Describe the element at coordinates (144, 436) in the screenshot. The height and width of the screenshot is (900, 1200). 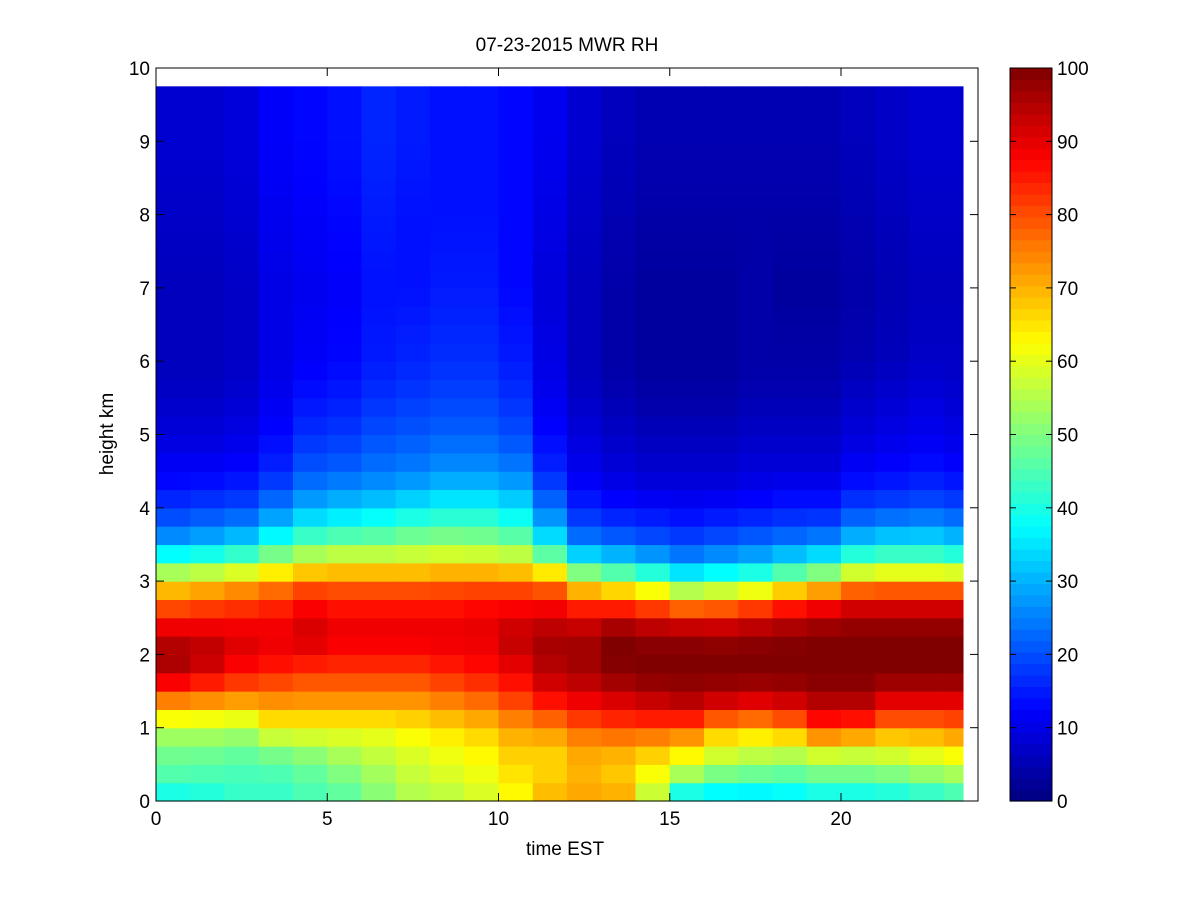
I see `y-tick-label: 5` at that location.